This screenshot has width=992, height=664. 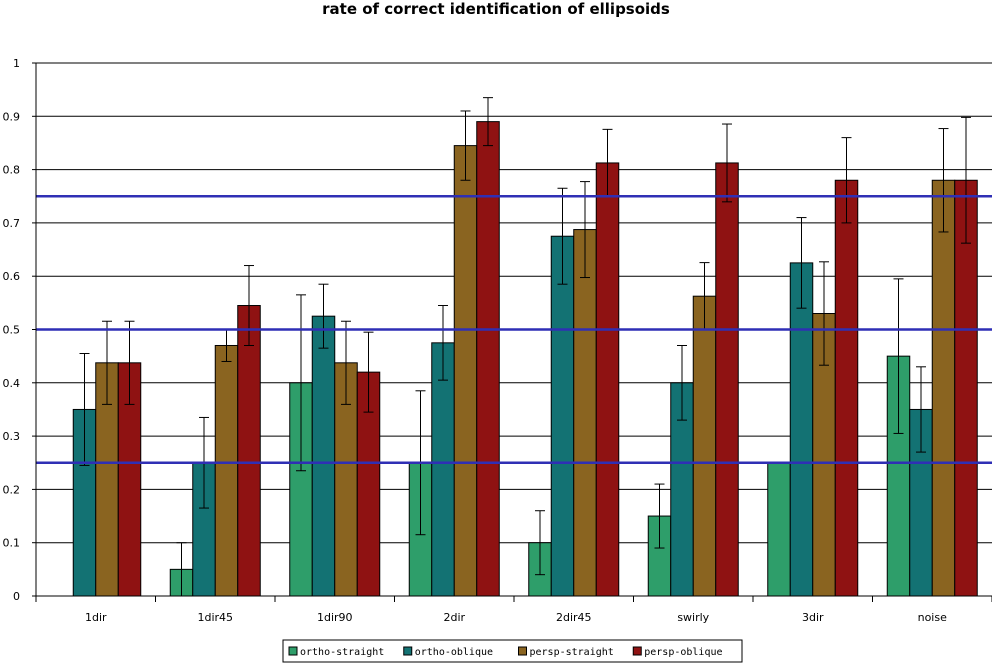 What do you see at coordinates (683, 652) in the screenshot?
I see `legend-label: persp-oblique` at bounding box center [683, 652].